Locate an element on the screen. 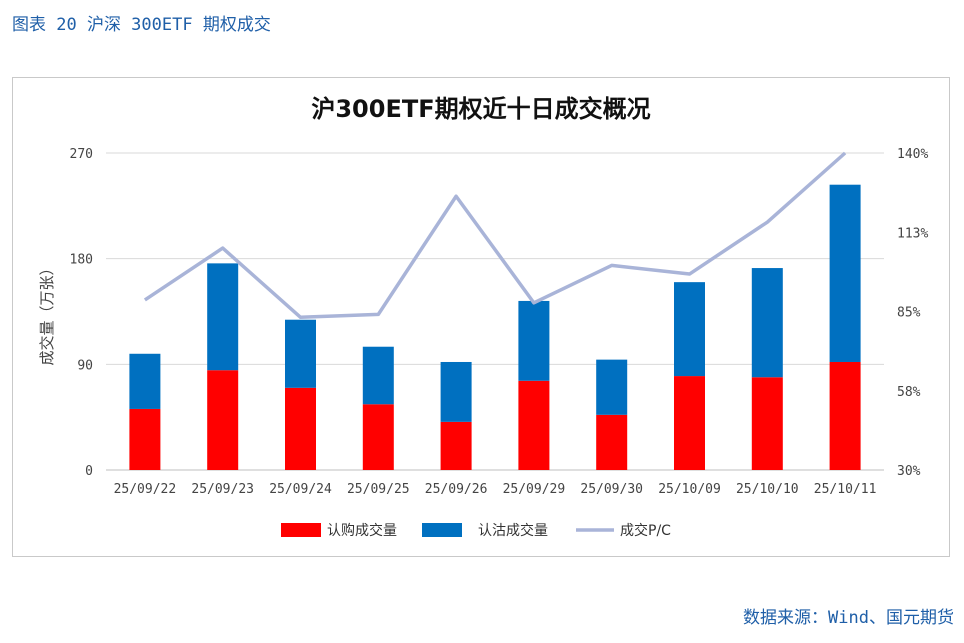 The image size is (964, 643). legend-swatch-put is located at coordinates (442, 530).